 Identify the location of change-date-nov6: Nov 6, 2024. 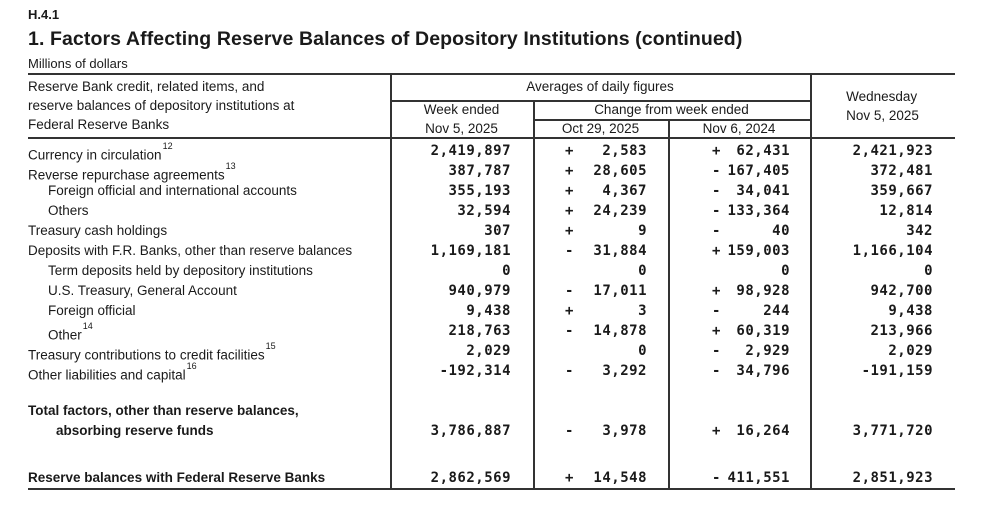
(739, 128).